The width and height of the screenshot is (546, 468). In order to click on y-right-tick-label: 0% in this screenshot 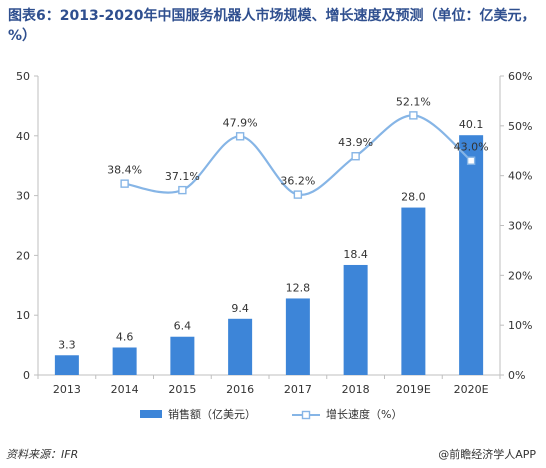, I will do `click(516, 375)`.